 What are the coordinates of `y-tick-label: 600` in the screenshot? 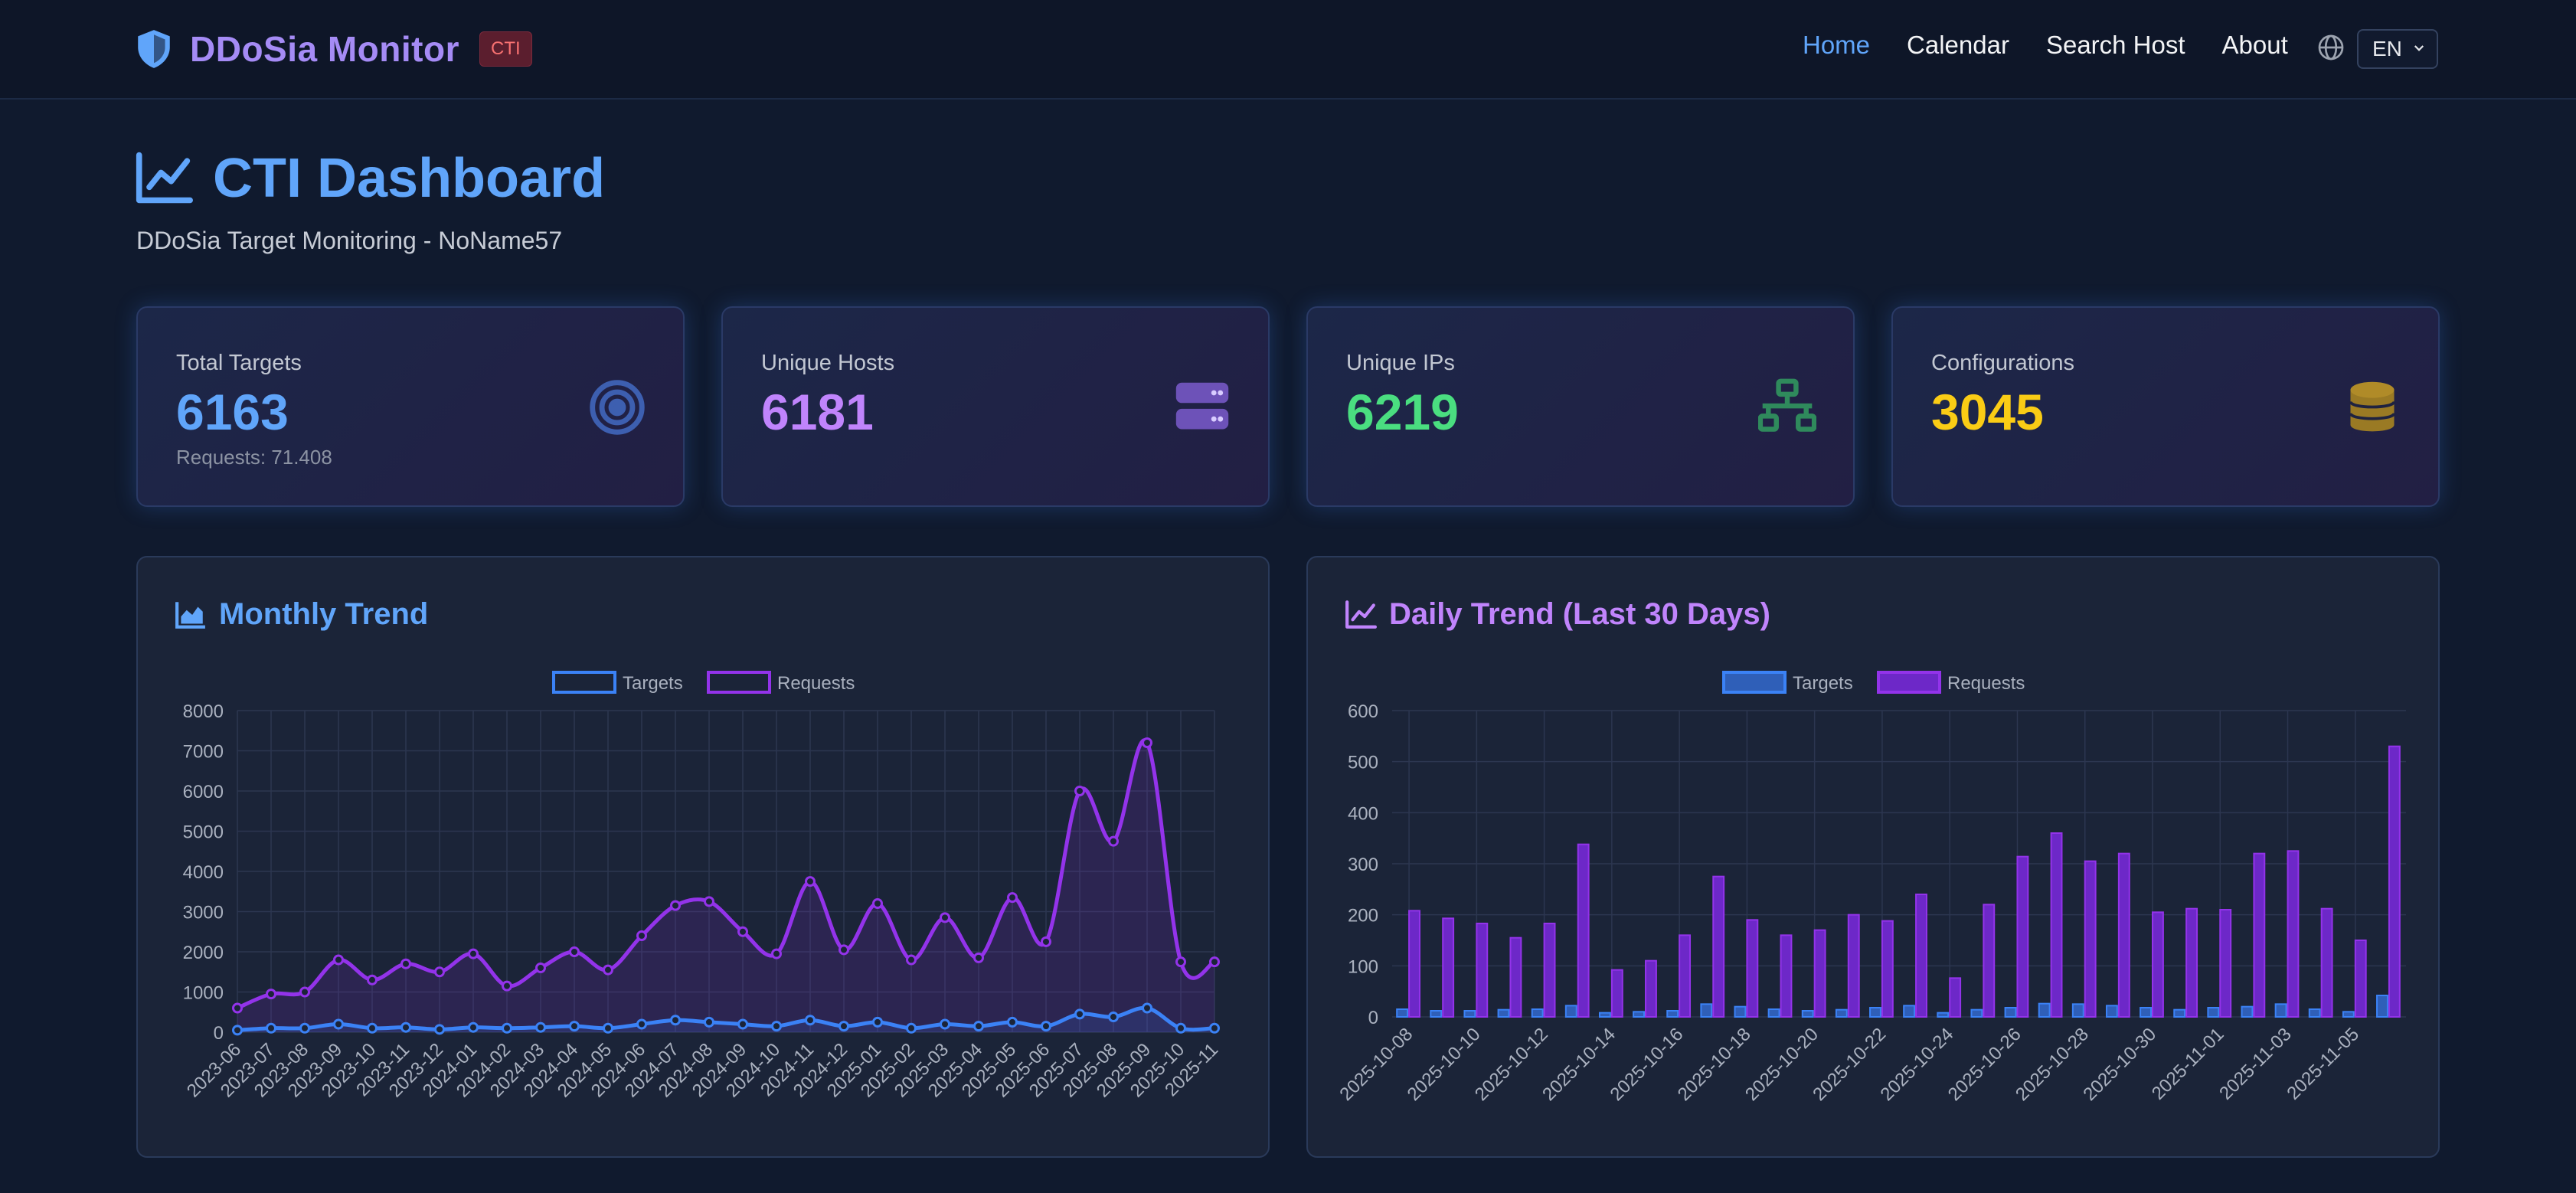 It's located at (1363, 711).